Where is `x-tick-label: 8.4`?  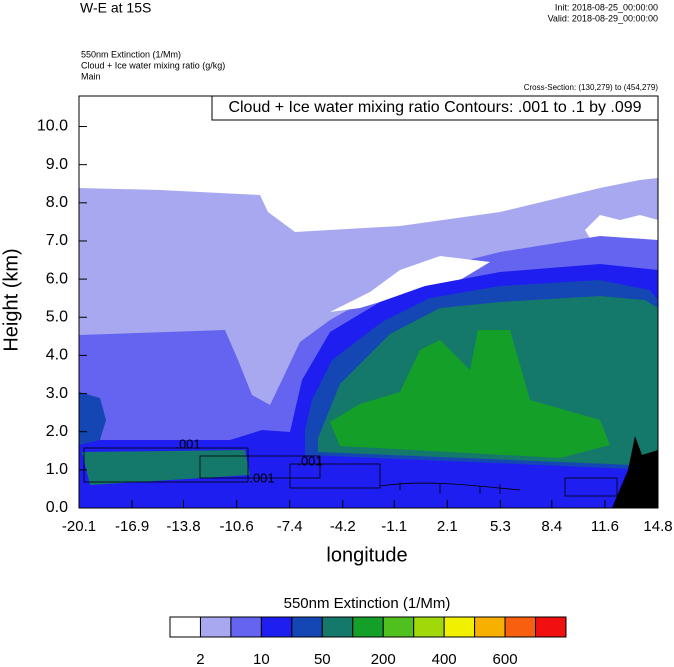
x-tick-label: 8.4 is located at coordinates (551, 526).